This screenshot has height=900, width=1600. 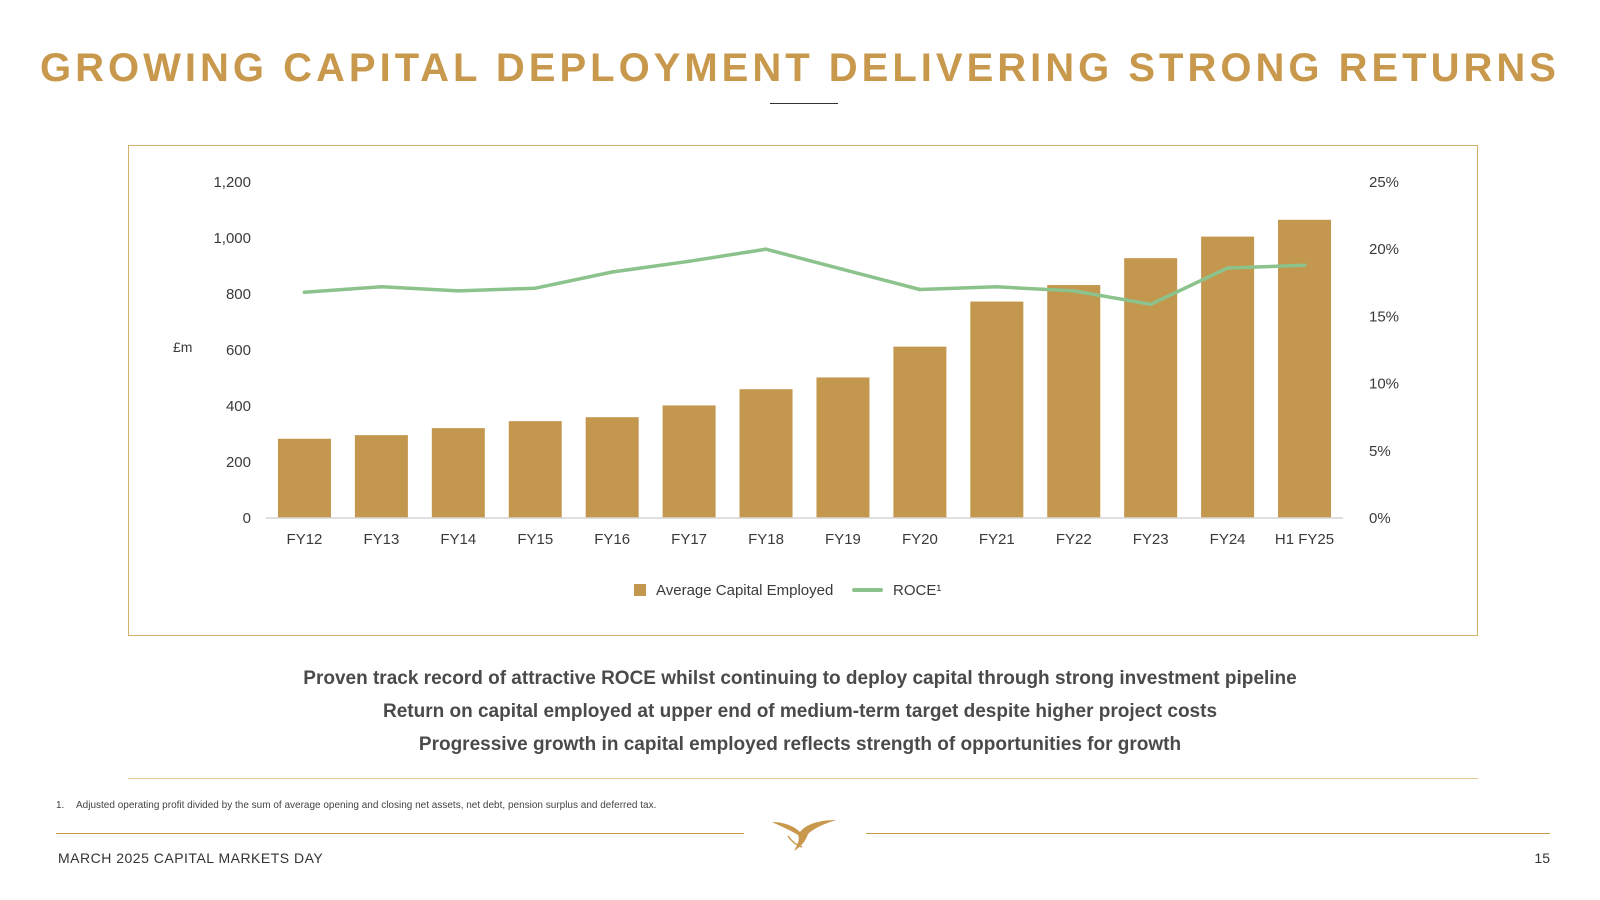 I want to click on x-axis-tick-label: FY23, so click(x=1151, y=539).